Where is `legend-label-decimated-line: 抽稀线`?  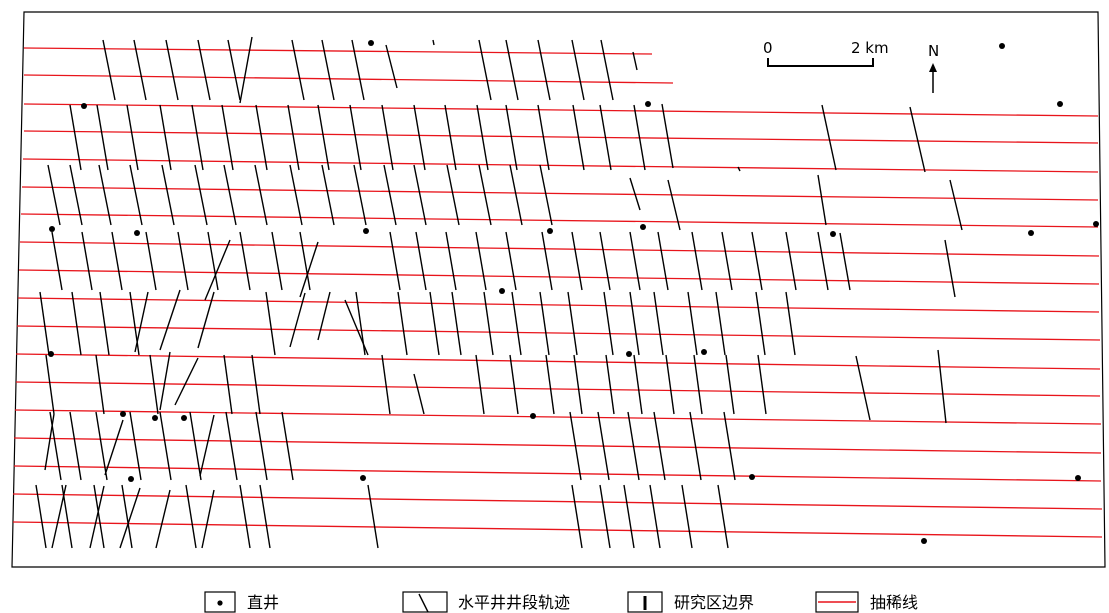
legend-label-decimated-line: 抽稀线 is located at coordinates (894, 602).